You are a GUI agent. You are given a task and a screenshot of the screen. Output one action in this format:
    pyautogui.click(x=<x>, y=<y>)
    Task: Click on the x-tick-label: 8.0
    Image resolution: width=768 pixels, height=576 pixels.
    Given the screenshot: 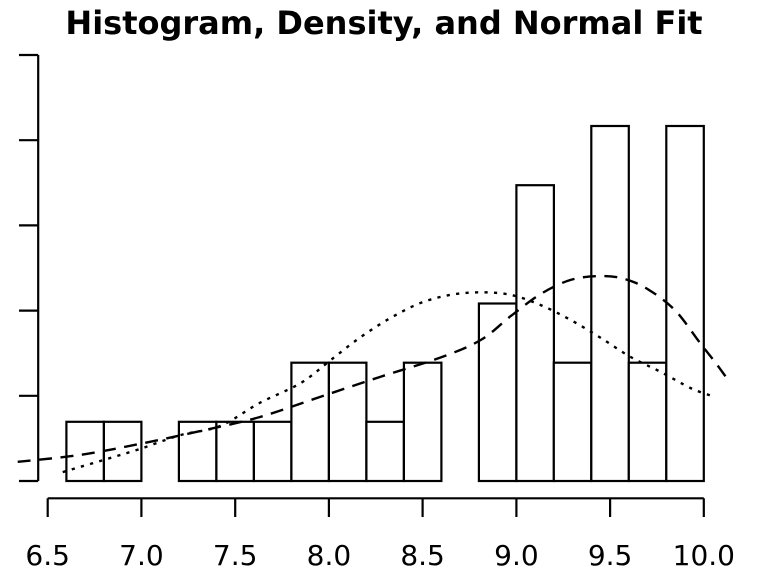 What is the action you would take?
    pyautogui.click(x=329, y=555)
    